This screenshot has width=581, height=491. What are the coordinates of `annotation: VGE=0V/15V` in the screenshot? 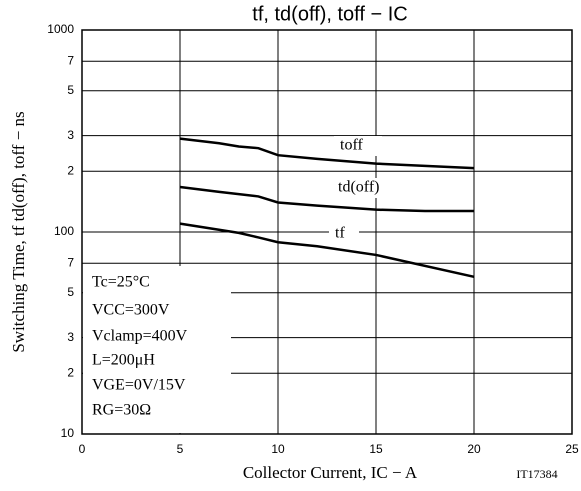 It's located at (139, 385).